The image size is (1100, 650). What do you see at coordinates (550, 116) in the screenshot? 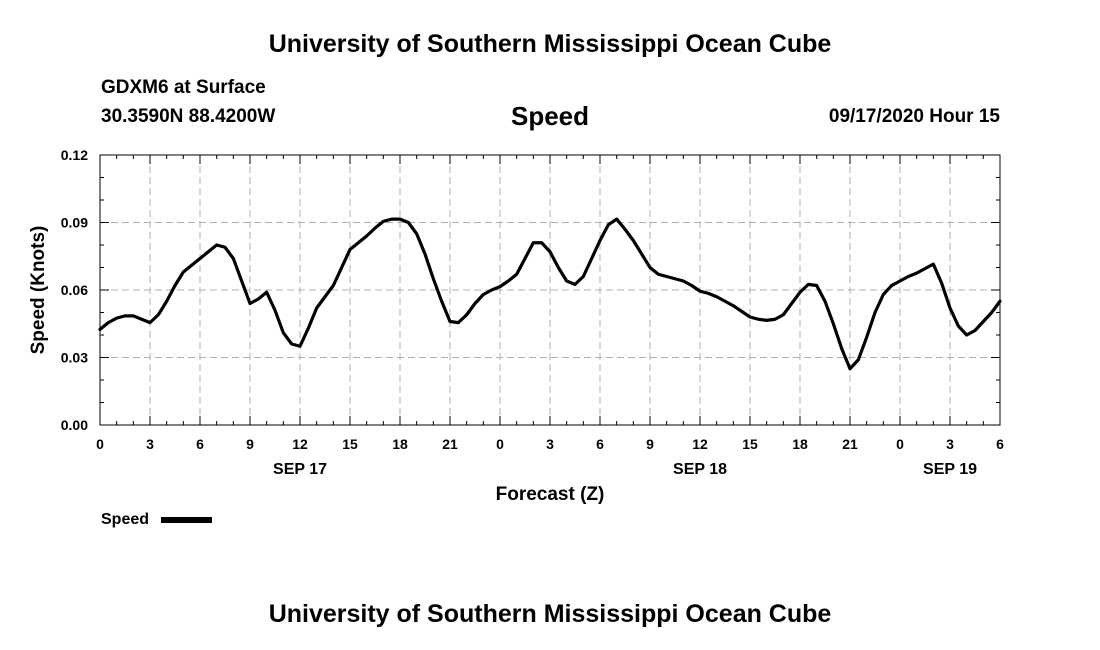
I see `chart-title: Speed` at bounding box center [550, 116].